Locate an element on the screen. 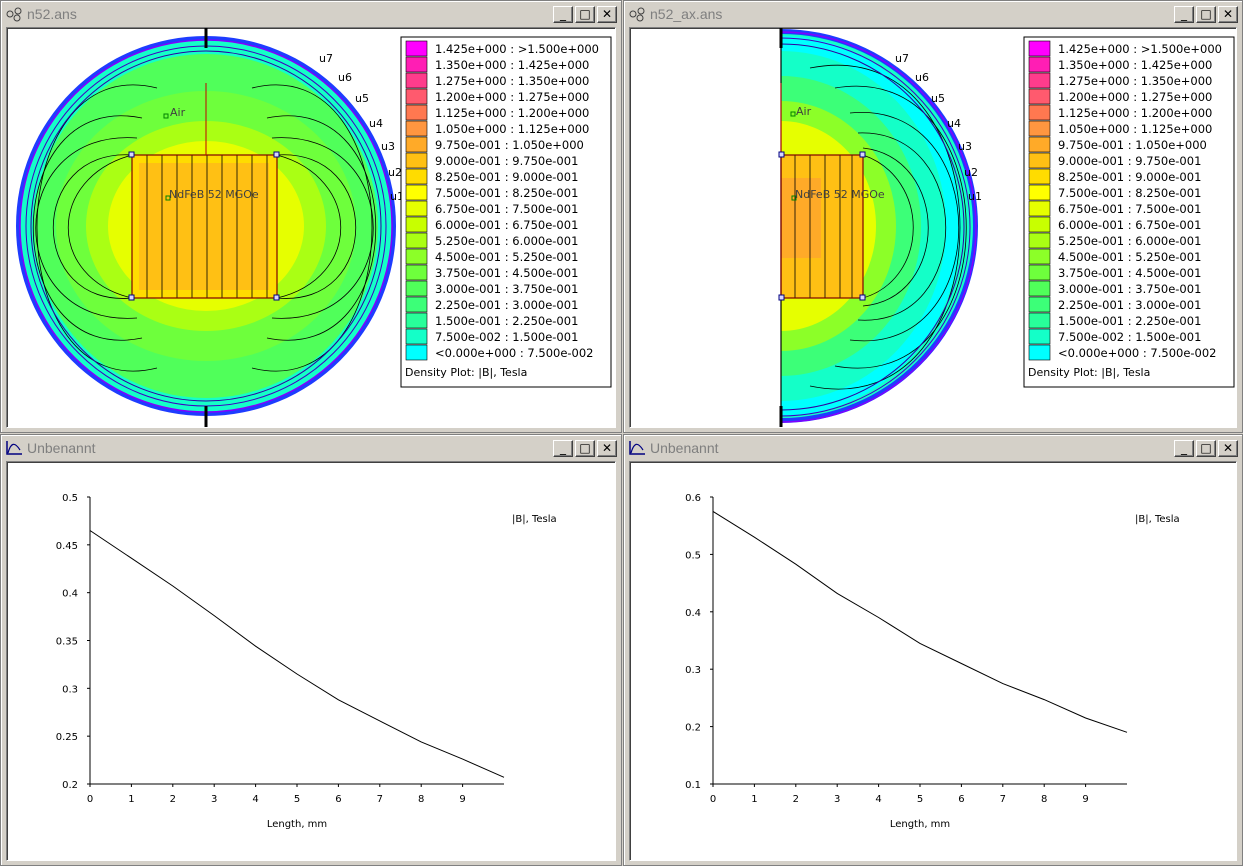  femm-app-icon is located at coordinates (14, 14).